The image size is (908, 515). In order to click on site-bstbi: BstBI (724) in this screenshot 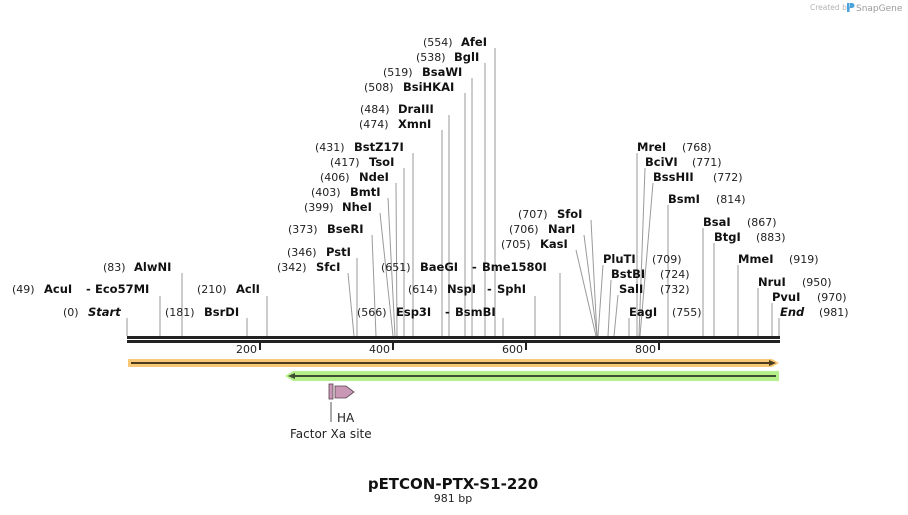, I will do `click(650, 274)`.